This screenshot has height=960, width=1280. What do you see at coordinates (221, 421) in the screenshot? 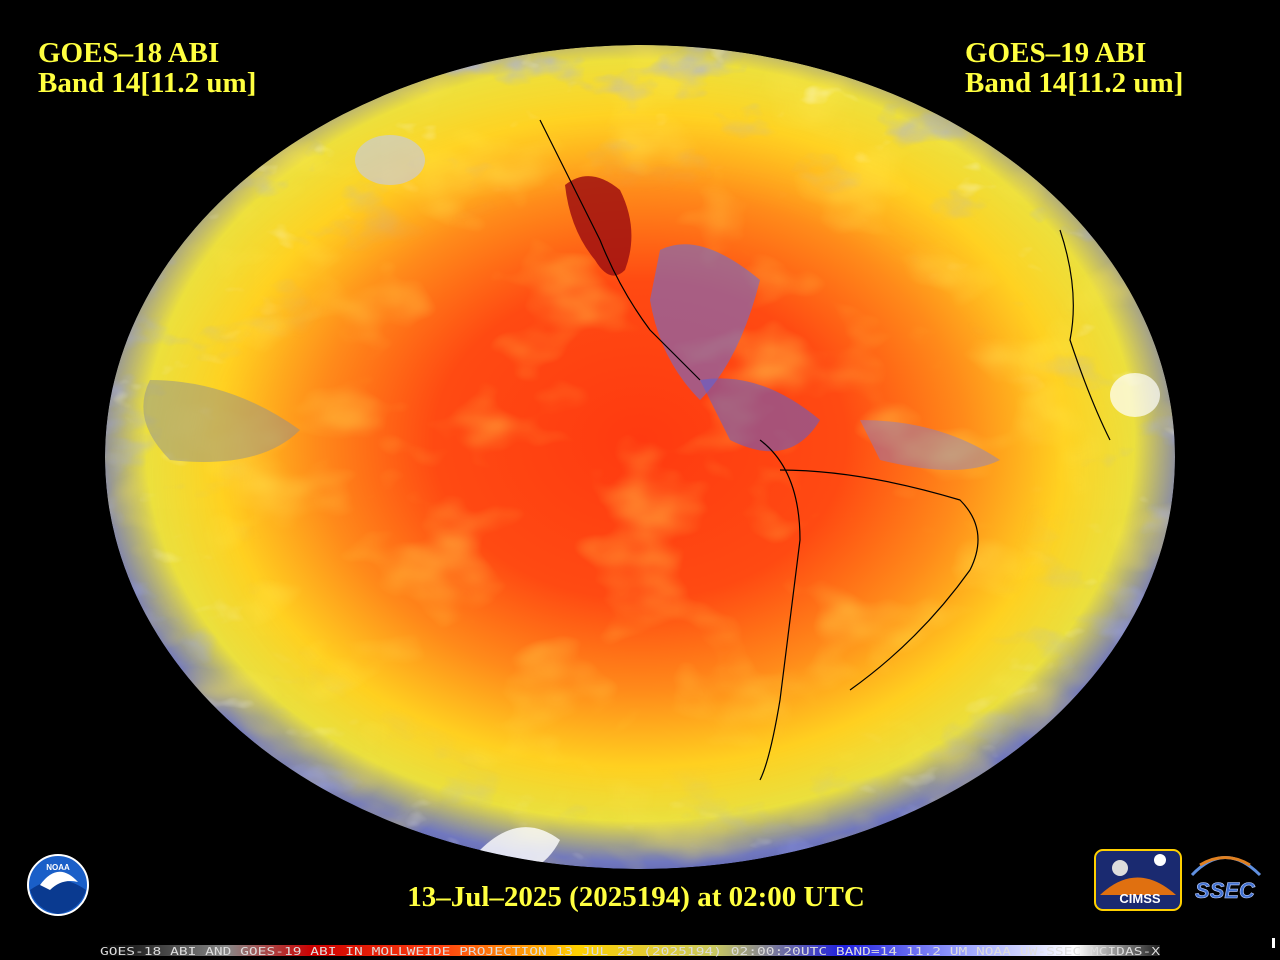
I see `cloud` at bounding box center [221, 421].